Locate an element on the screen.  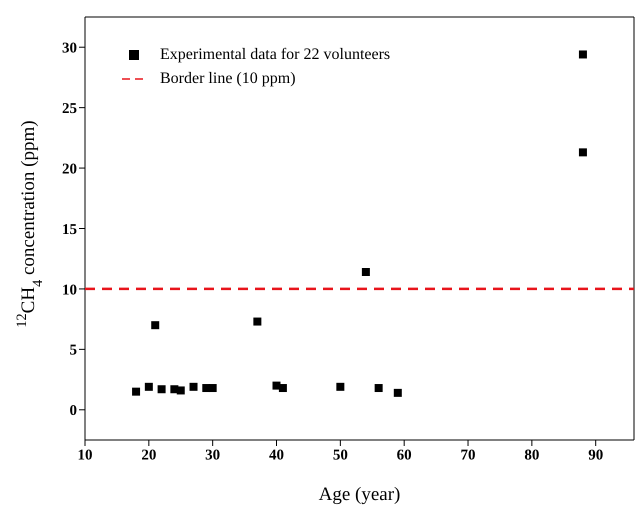
y-tick-label: 0 is located at coordinates (73, 411).